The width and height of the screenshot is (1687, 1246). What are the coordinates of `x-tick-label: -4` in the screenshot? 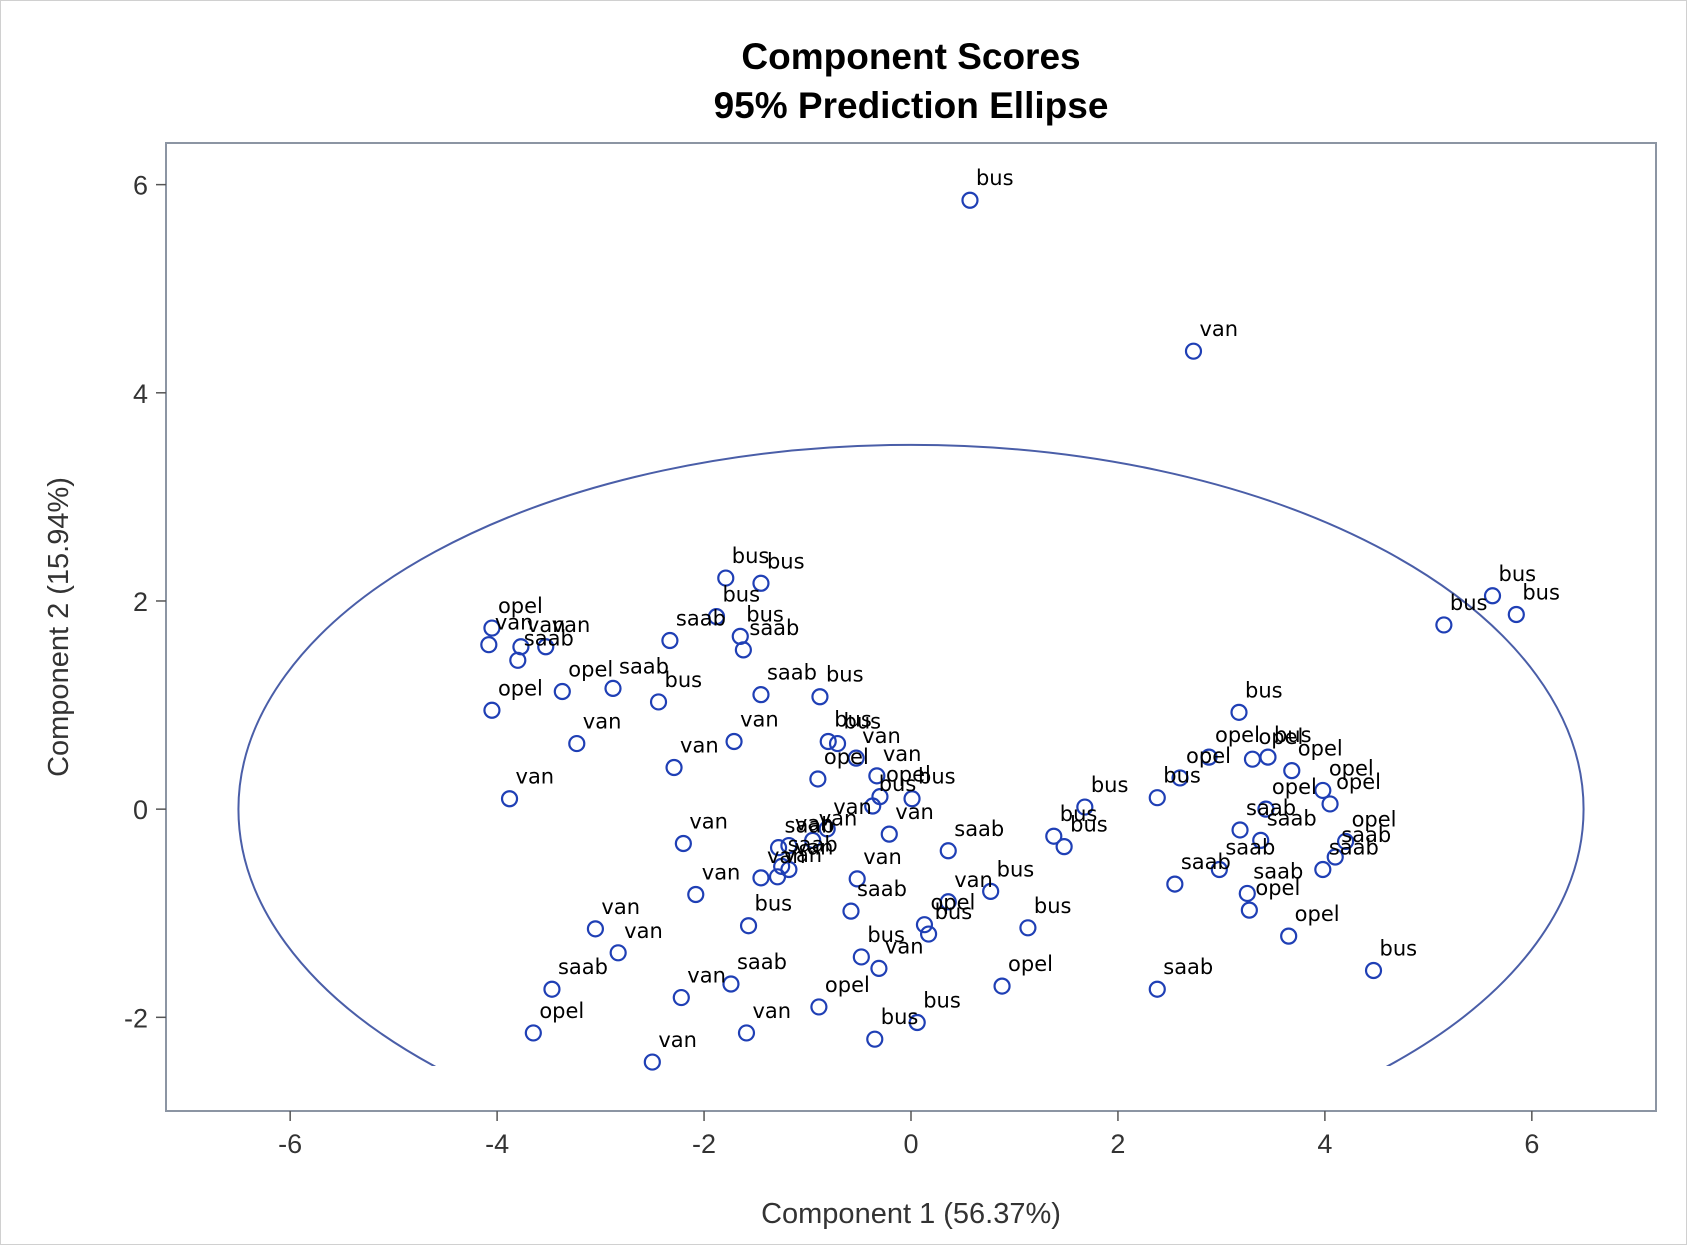 It's located at (497, 1144).